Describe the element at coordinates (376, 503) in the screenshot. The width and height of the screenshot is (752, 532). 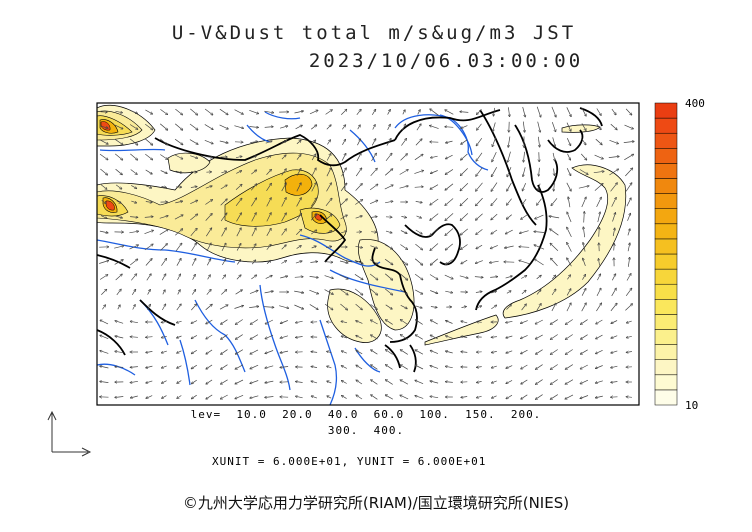
I see `copyright-credit: ©九州大学応用力学研究所(RIAM)/国立環境研究所(NIES)` at that location.